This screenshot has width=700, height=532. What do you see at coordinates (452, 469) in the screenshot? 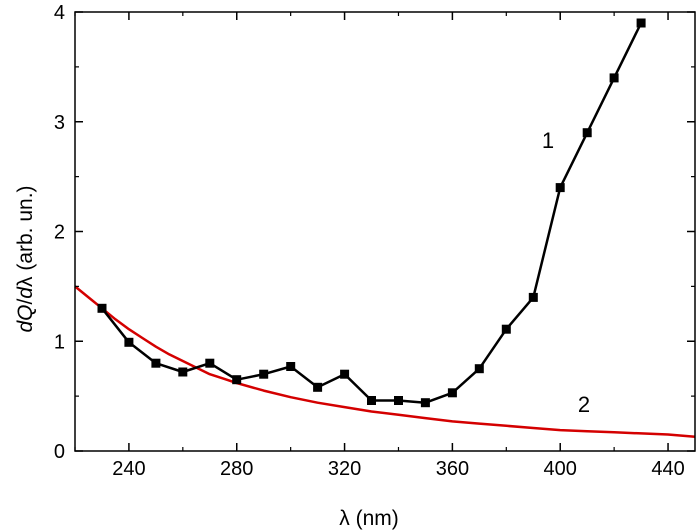
I see `x-tick-label: 360` at bounding box center [452, 469].